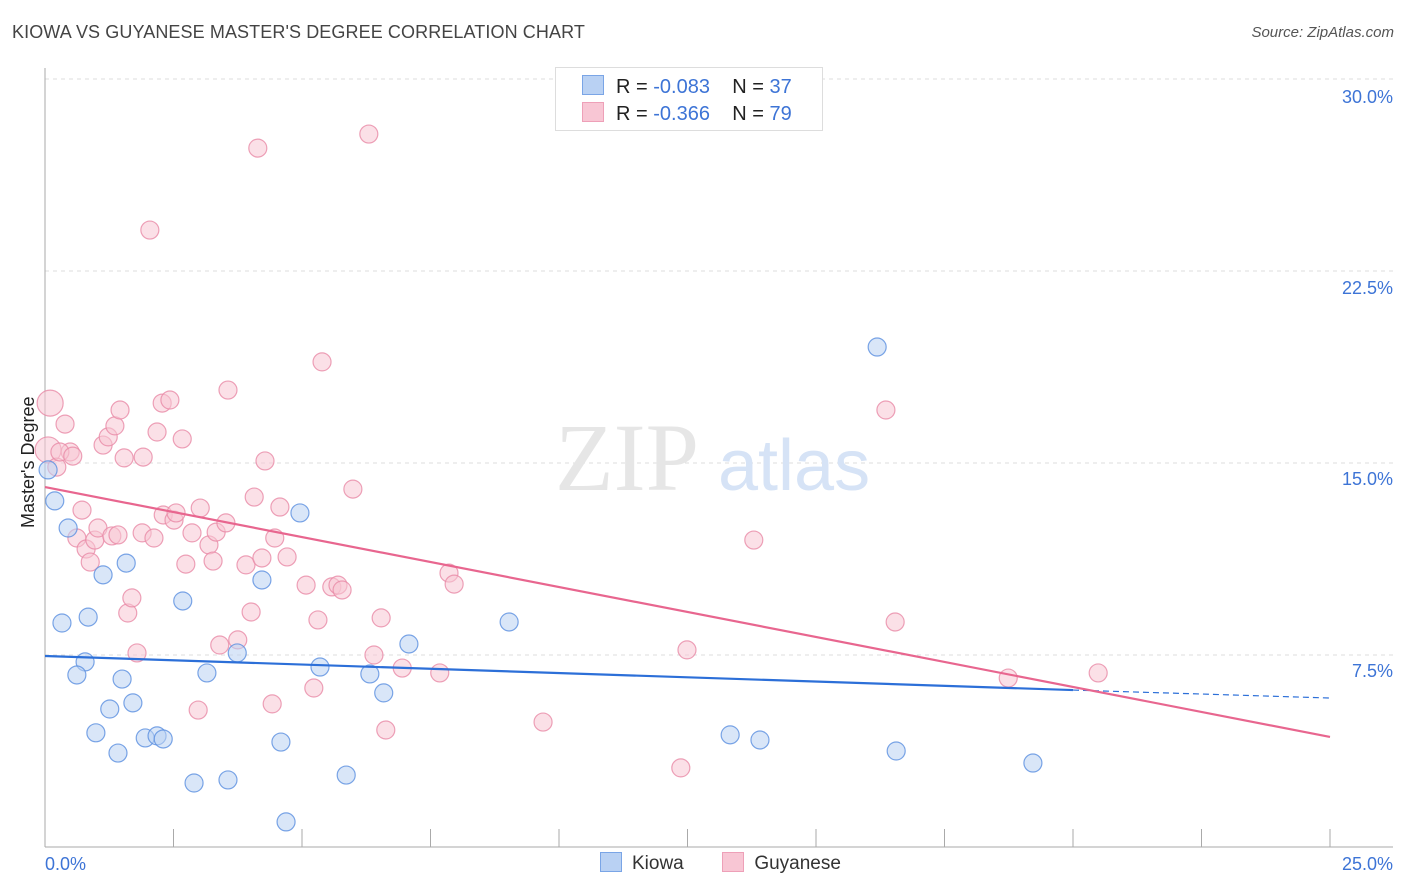 Image resolution: width=1406 pixels, height=892 pixels. I want to click on kiowa-n-value: 37, so click(780, 87).